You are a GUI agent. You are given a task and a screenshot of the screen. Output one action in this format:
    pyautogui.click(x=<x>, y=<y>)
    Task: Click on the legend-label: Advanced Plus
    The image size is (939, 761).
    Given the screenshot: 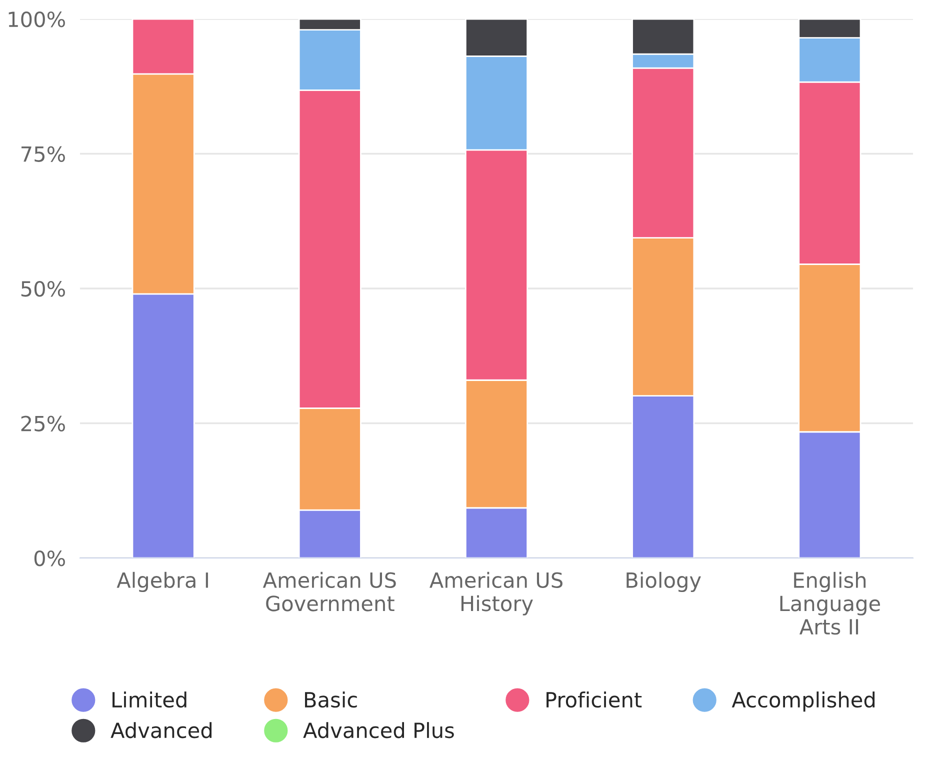 What is the action you would take?
    pyautogui.click(x=378, y=730)
    